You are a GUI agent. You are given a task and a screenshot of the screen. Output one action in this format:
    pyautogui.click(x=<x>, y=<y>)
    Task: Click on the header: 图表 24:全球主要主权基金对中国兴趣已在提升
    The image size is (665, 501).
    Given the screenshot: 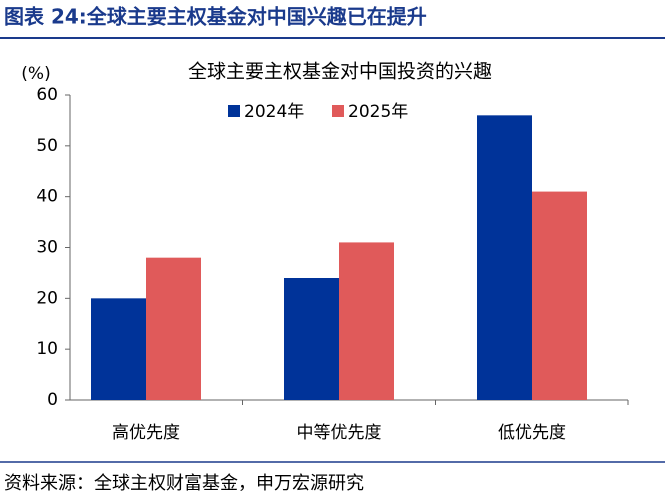 What is the action you would take?
    pyautogui.click(x=215, y=17)
    